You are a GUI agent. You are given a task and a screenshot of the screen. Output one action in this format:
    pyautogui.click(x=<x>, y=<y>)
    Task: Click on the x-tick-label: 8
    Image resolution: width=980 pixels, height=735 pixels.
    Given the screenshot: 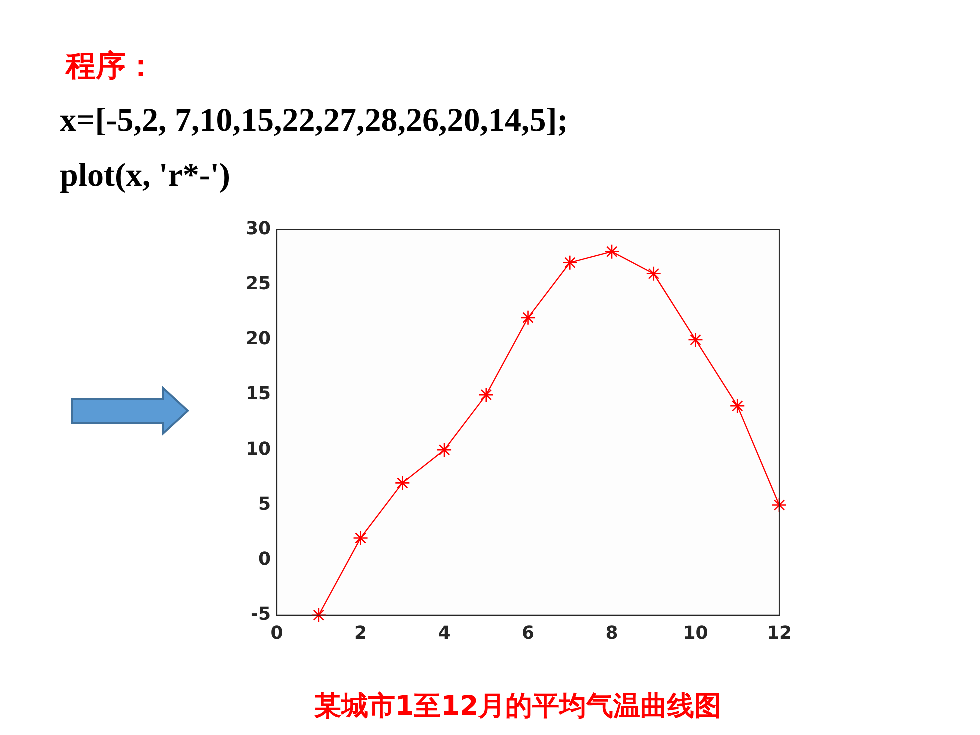 What is the action you would take?
    pyautogui.click(x=612, y=633)
    